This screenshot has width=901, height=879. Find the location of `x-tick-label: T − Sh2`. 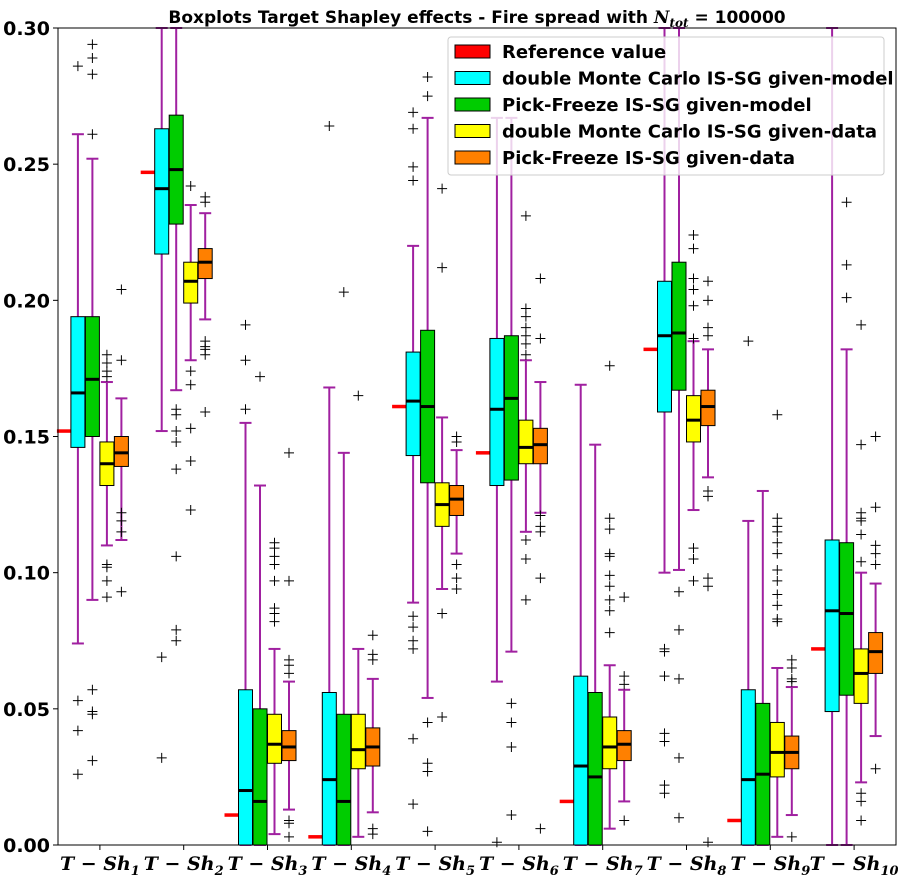

x-tick-label: T − Sh2 is located at coordinates (184, 866).